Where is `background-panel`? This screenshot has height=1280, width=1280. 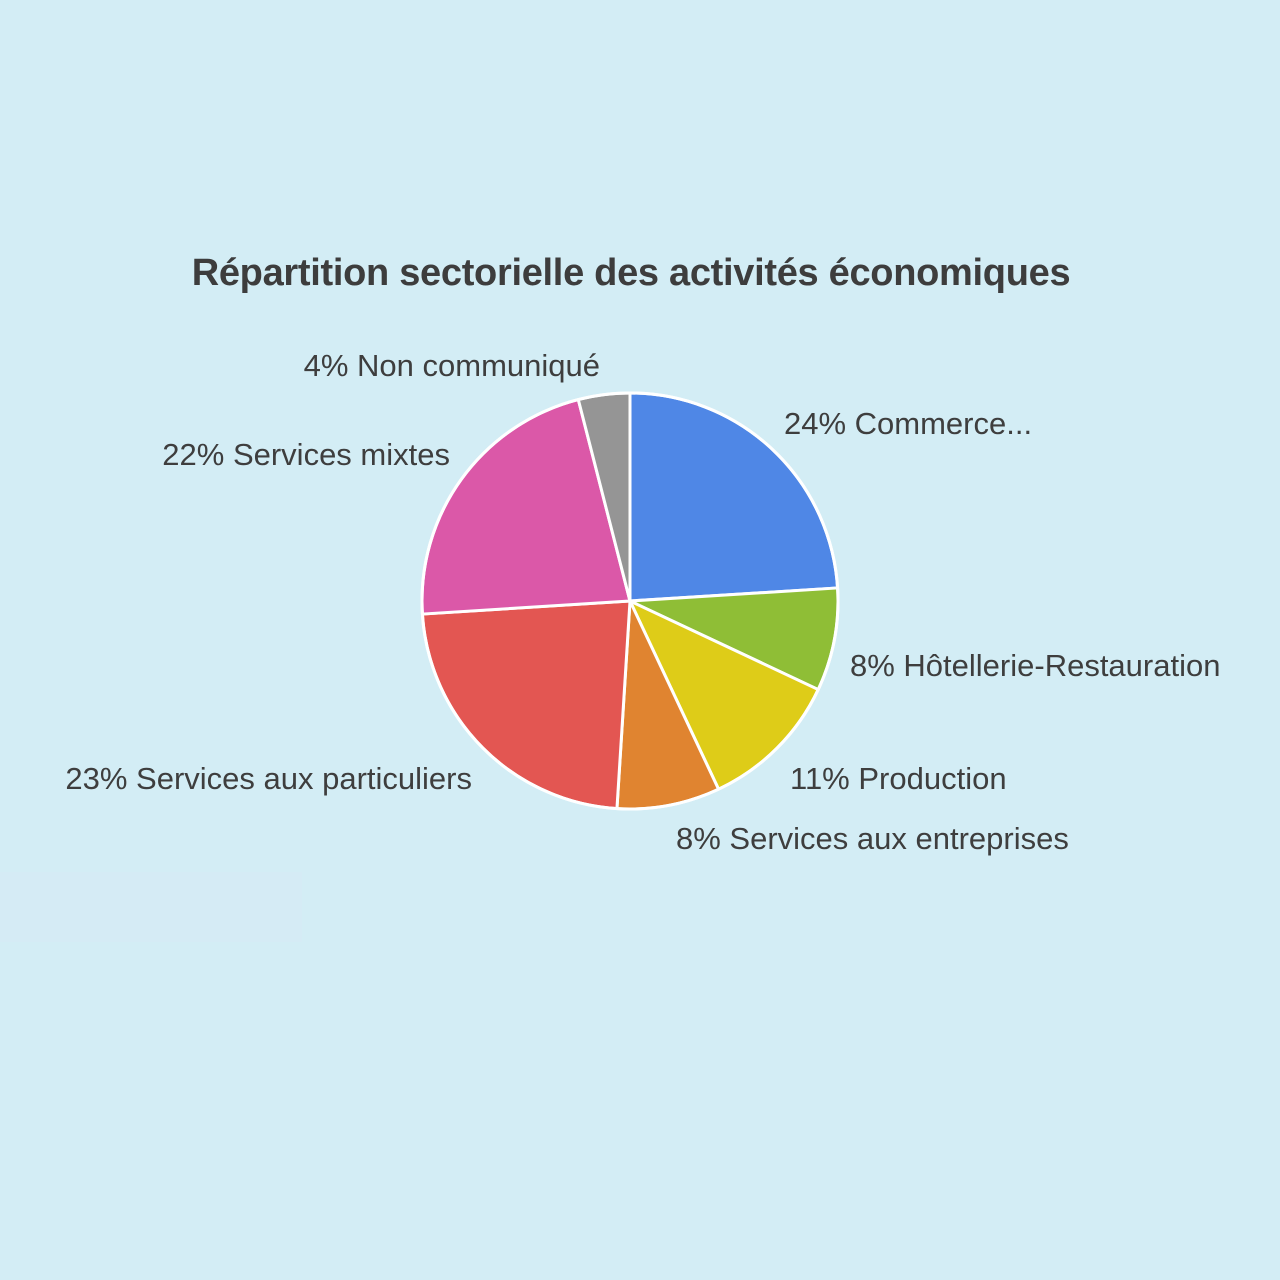
background-panel is located at coordinates (151, 907).